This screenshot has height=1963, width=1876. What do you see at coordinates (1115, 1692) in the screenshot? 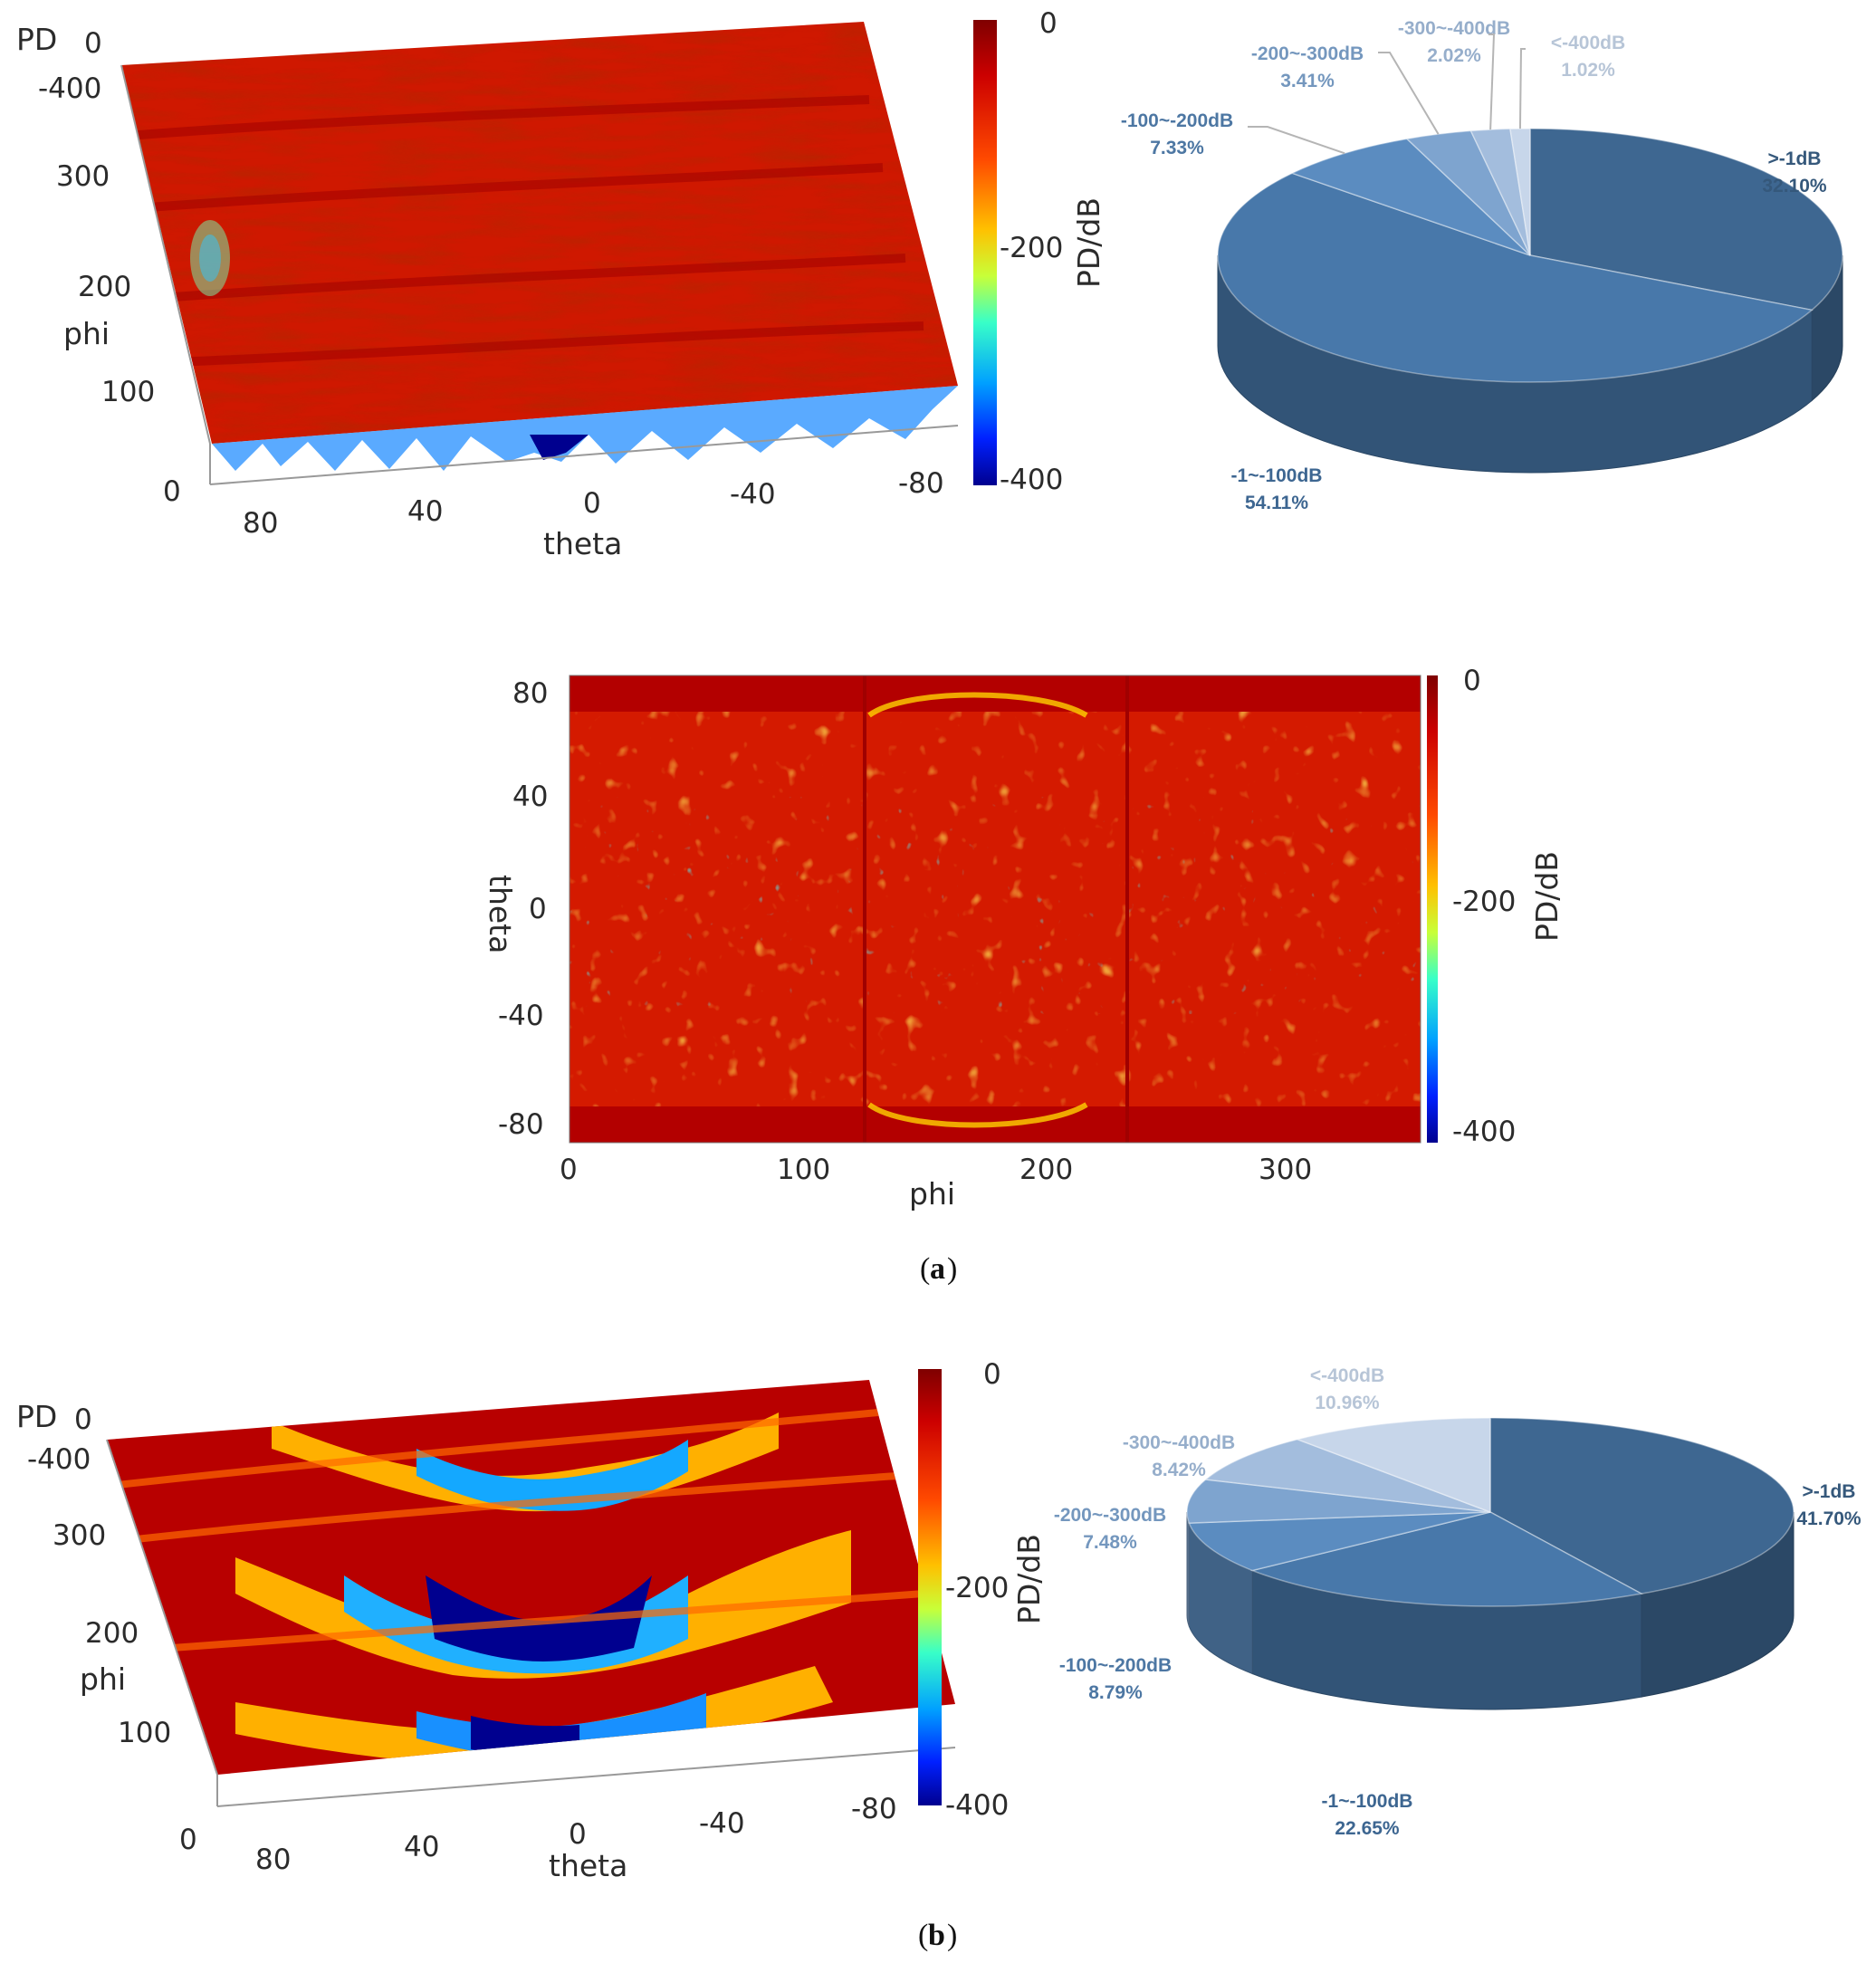
I see `pie-value-2: 8.79%` at bounding box center [1115, 1692].